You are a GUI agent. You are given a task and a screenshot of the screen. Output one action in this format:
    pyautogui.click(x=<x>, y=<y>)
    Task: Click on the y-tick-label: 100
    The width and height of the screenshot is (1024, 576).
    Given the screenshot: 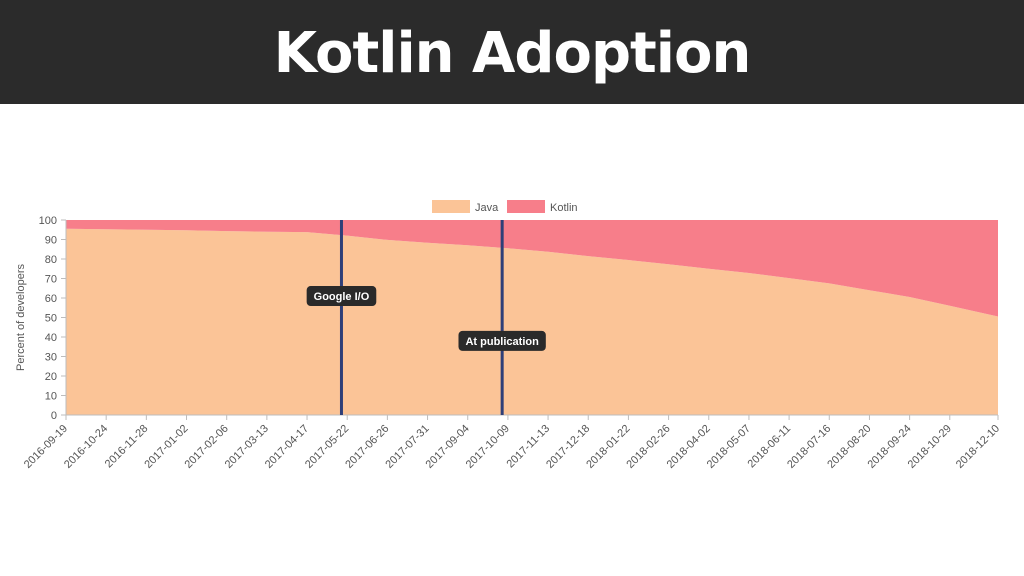 What is the action you would take?
    pyautogui.click(x=48, y=221)
    